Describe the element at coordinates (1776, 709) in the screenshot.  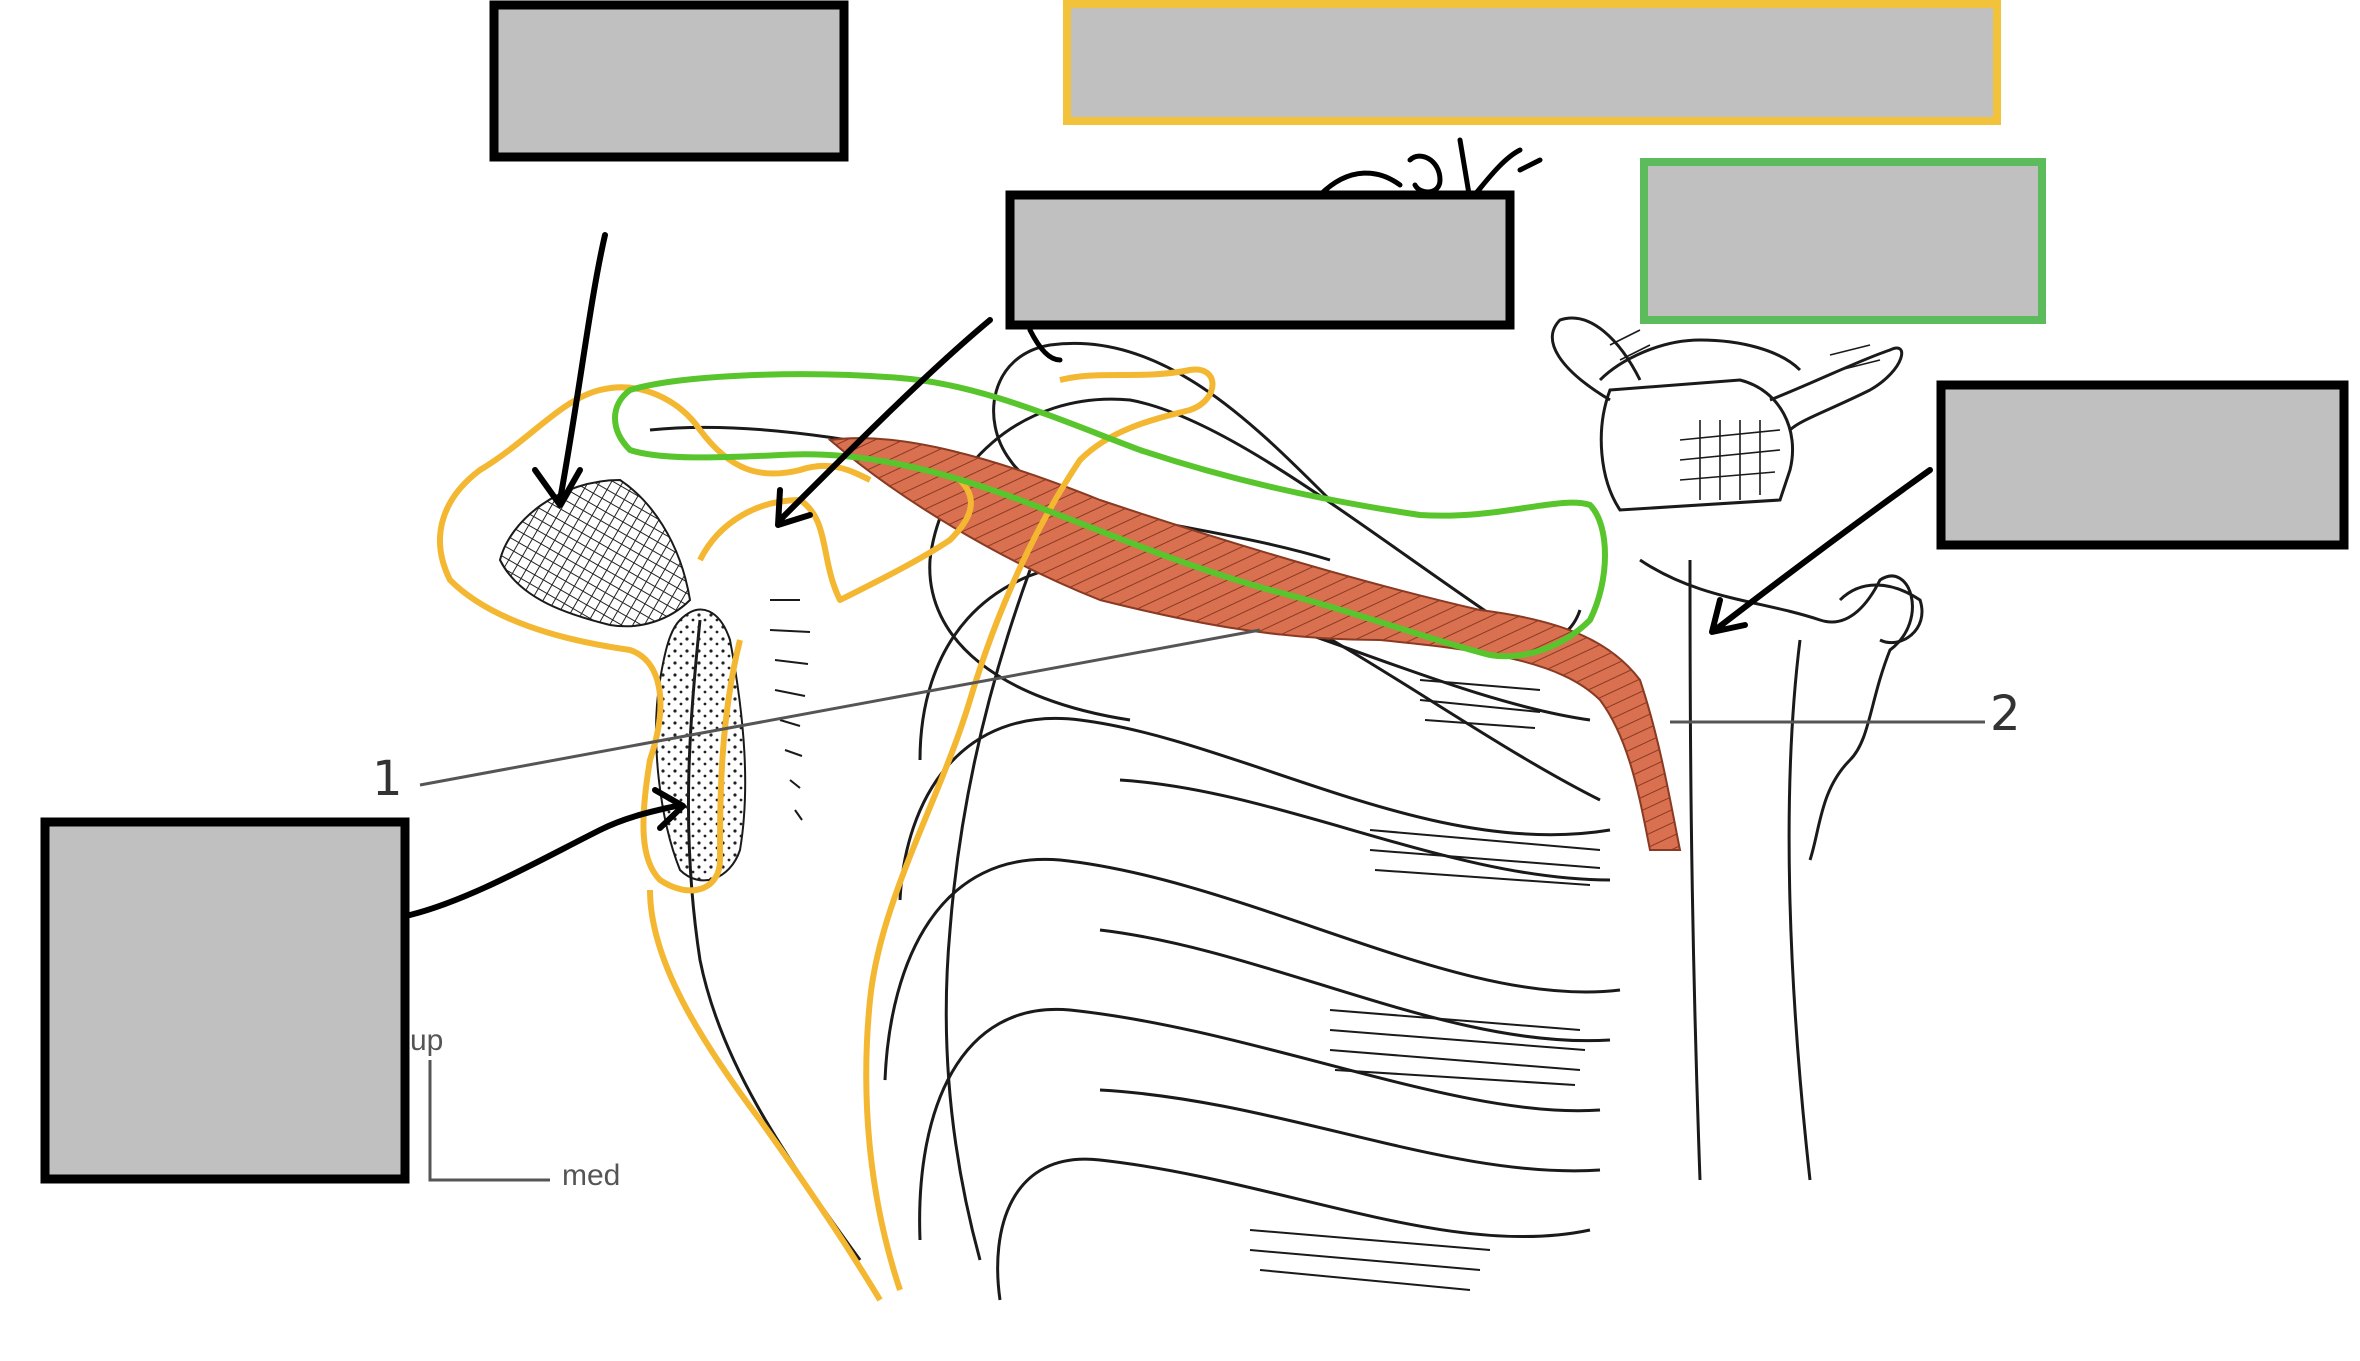
I see `manubrium` at that location.